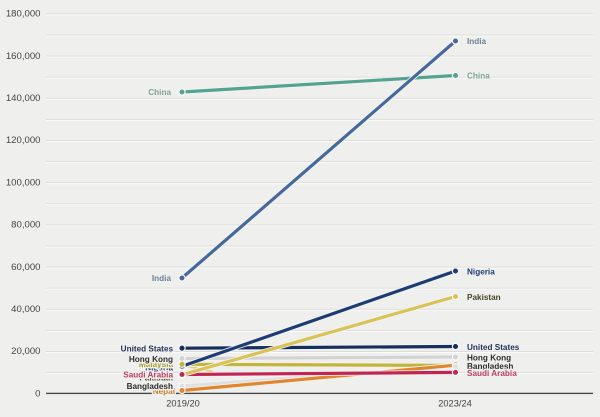 This screenshot has width=600, height=417. Describe the element at coordinates (25, 351) in the screenshot. I see `svg-text: 20,000` at that location.